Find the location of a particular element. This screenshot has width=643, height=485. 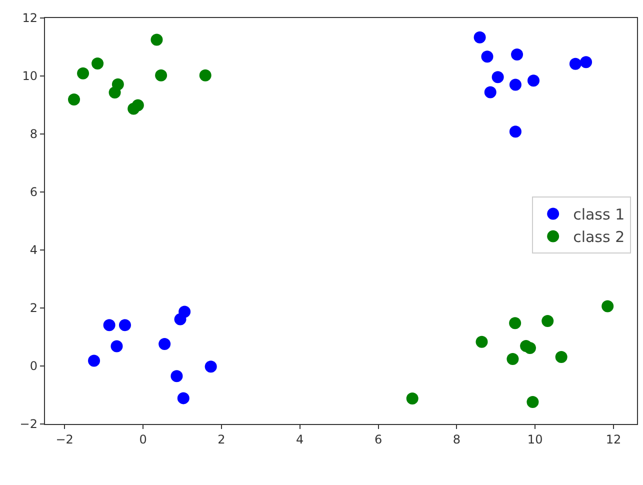

y-tick-label: −2 is located at coordinates (29, 424).